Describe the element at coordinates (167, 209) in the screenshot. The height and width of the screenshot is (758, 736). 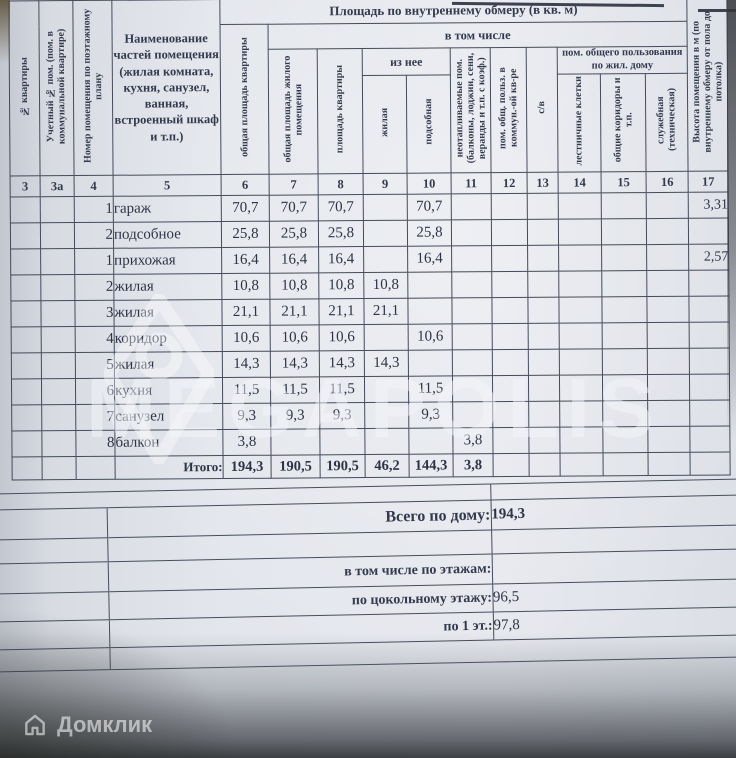
I see `room-name-cell: гараж` at that location.